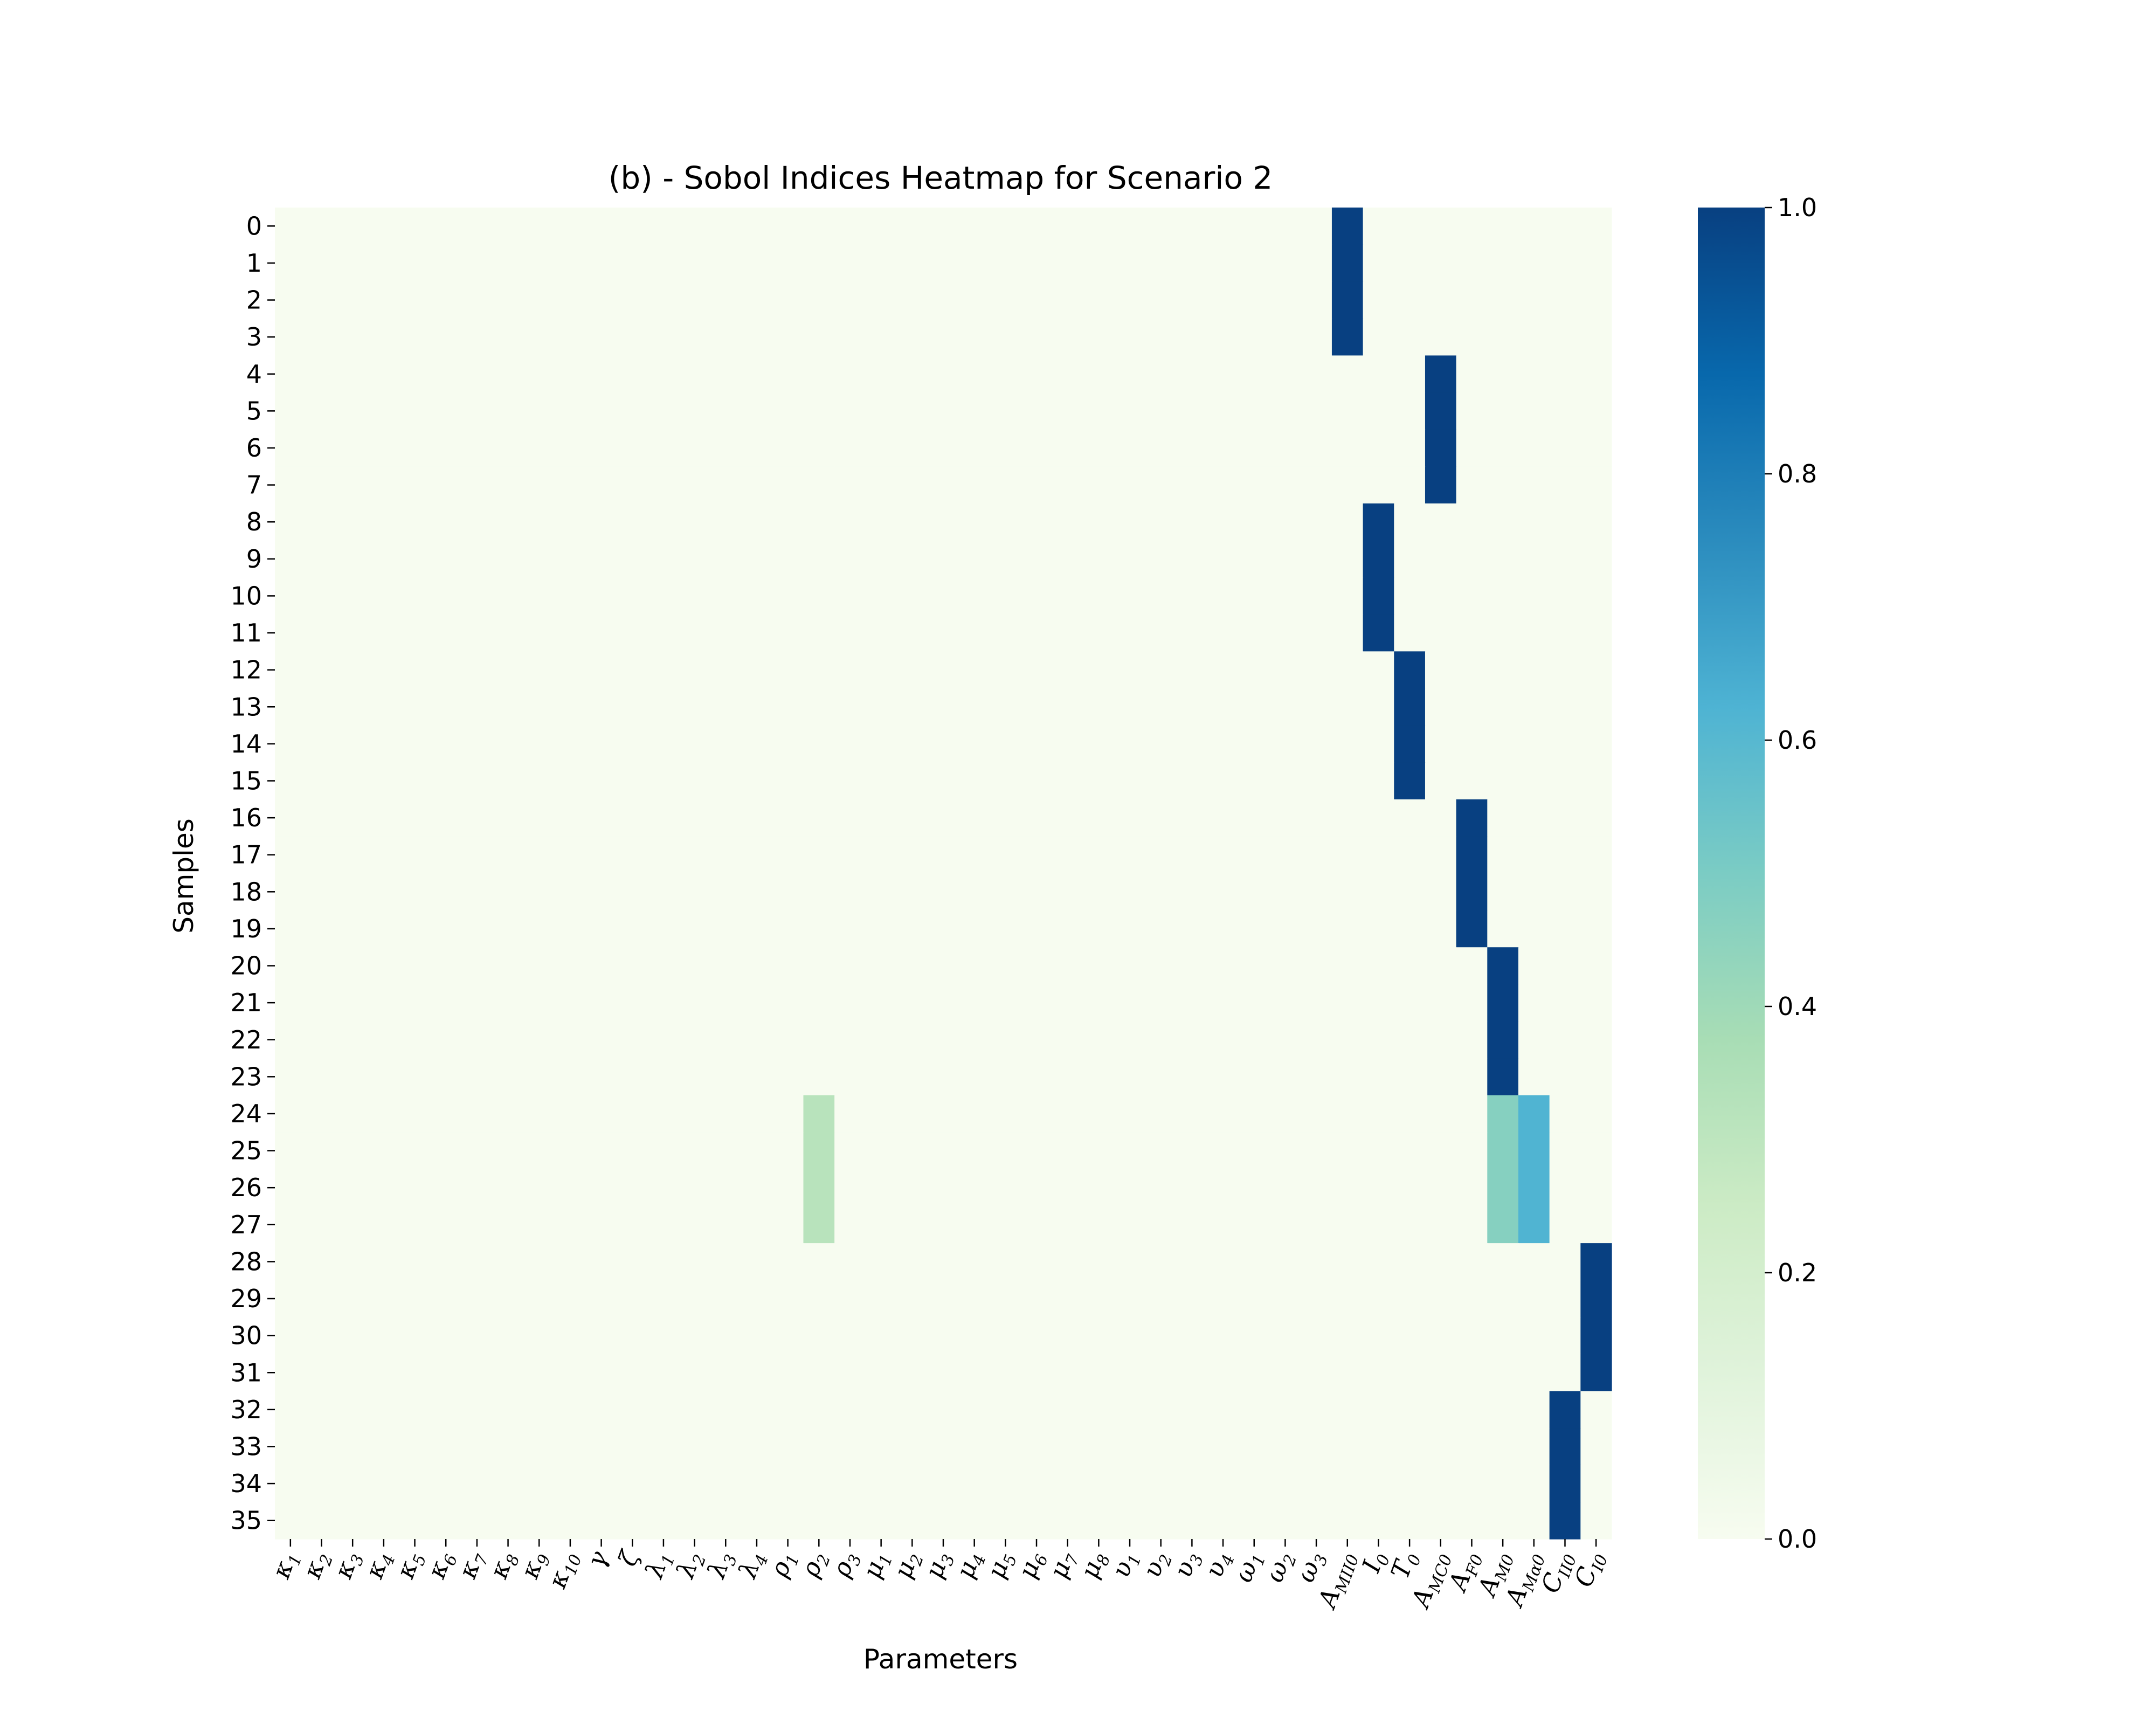 Image resolution: width=2156 pixels, height=1725 pixels. What do you see at coordinates (628, 1557) in the screenshot?
I see `x-tick-label: ζ` at bounding box center [628, 1557].